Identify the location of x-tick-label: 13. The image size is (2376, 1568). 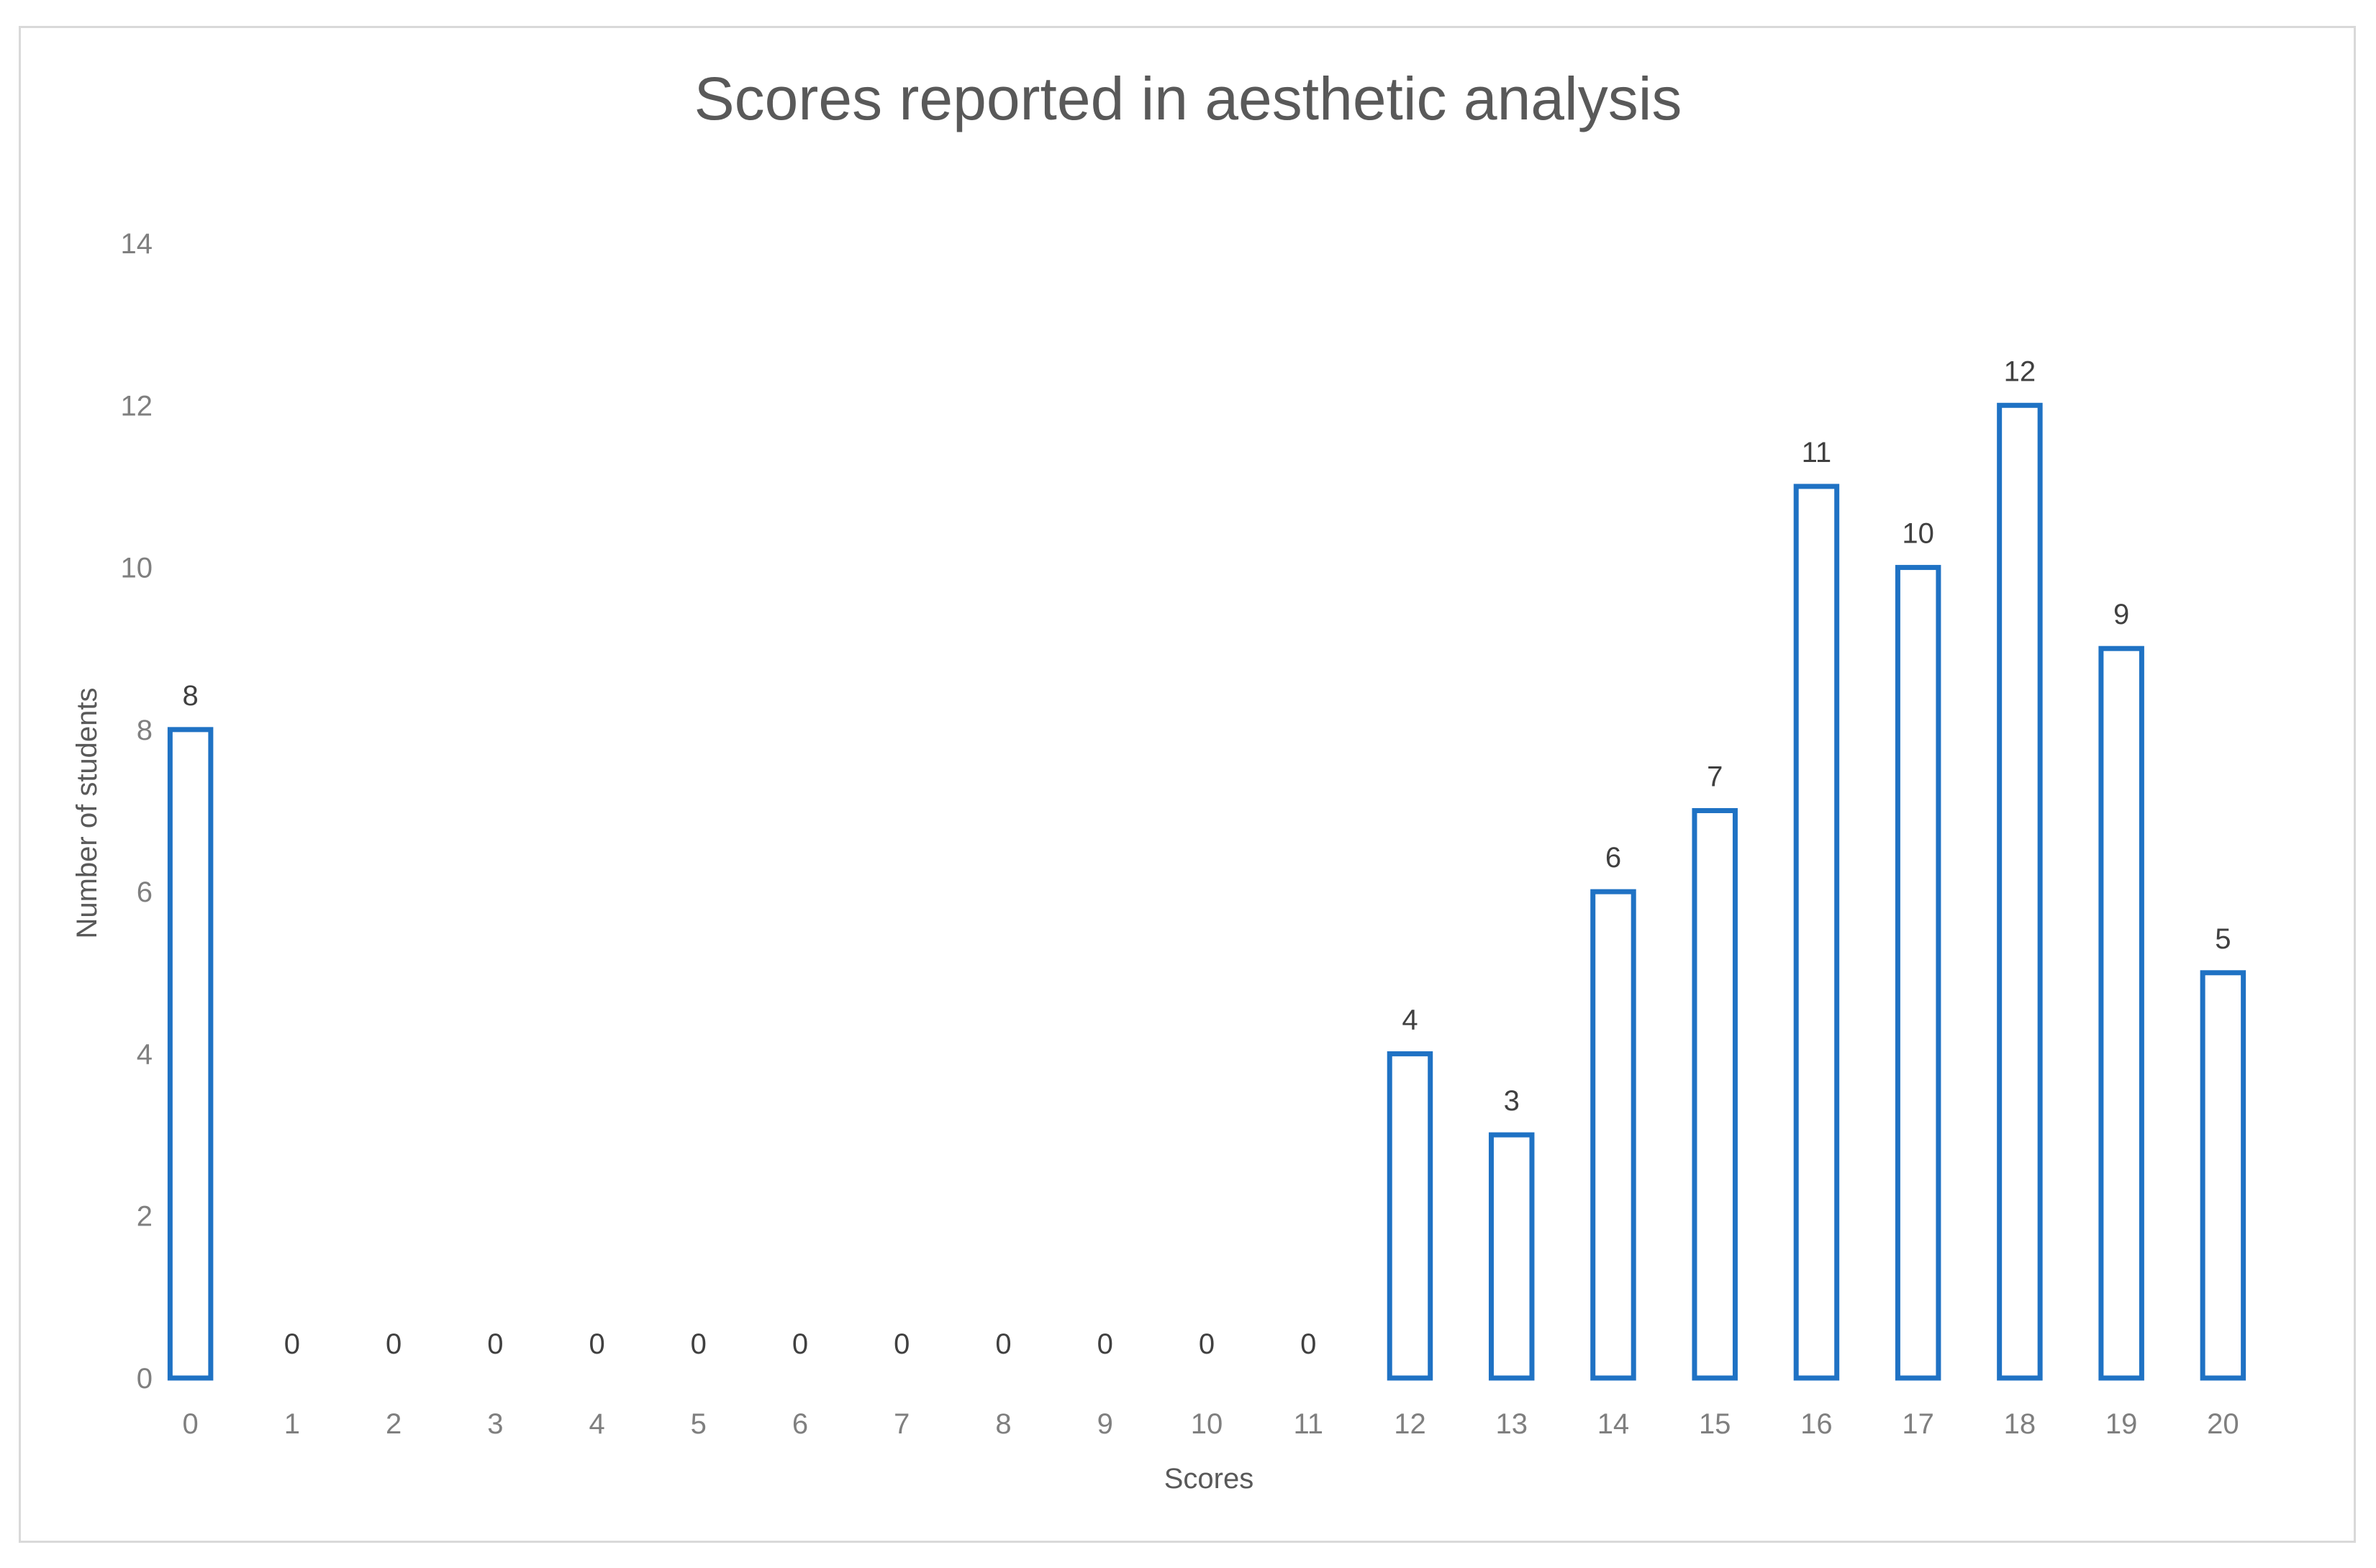
(1511, 1424).